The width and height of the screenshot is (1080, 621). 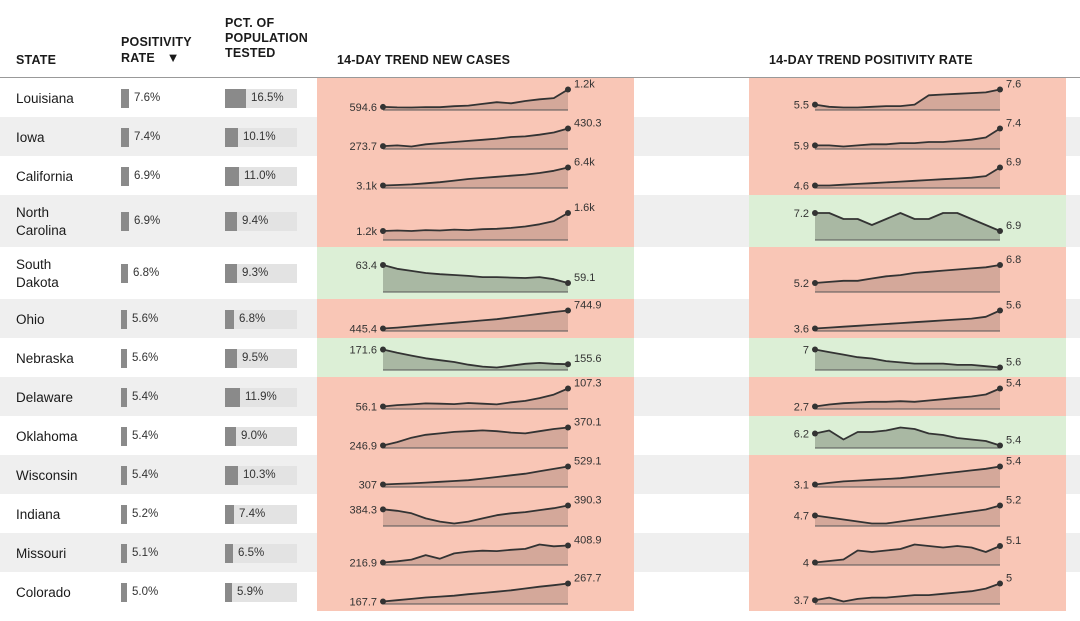 I want to click on cases-sparkline: 171.6 155.6, so click(x=475, y=358).